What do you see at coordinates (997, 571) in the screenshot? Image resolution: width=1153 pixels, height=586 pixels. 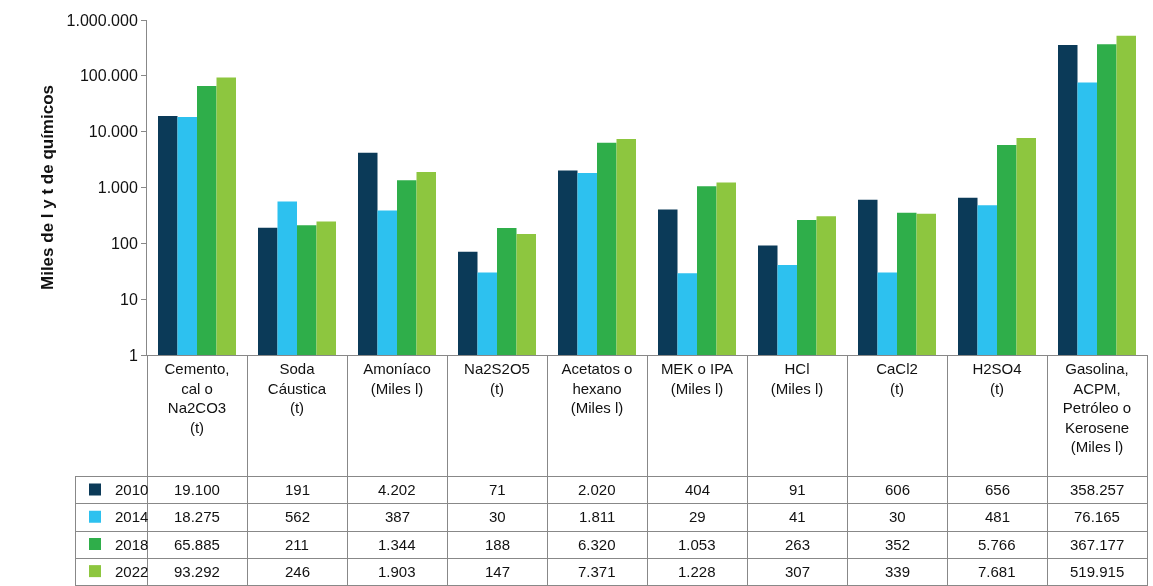 I see `data-label: 7.681` at bounding box center [997, 571].